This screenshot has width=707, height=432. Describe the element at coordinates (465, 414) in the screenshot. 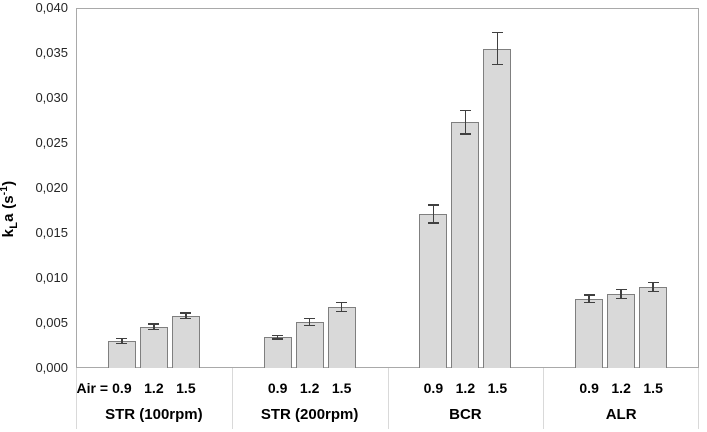

I see `group-label: BCR` at that location.